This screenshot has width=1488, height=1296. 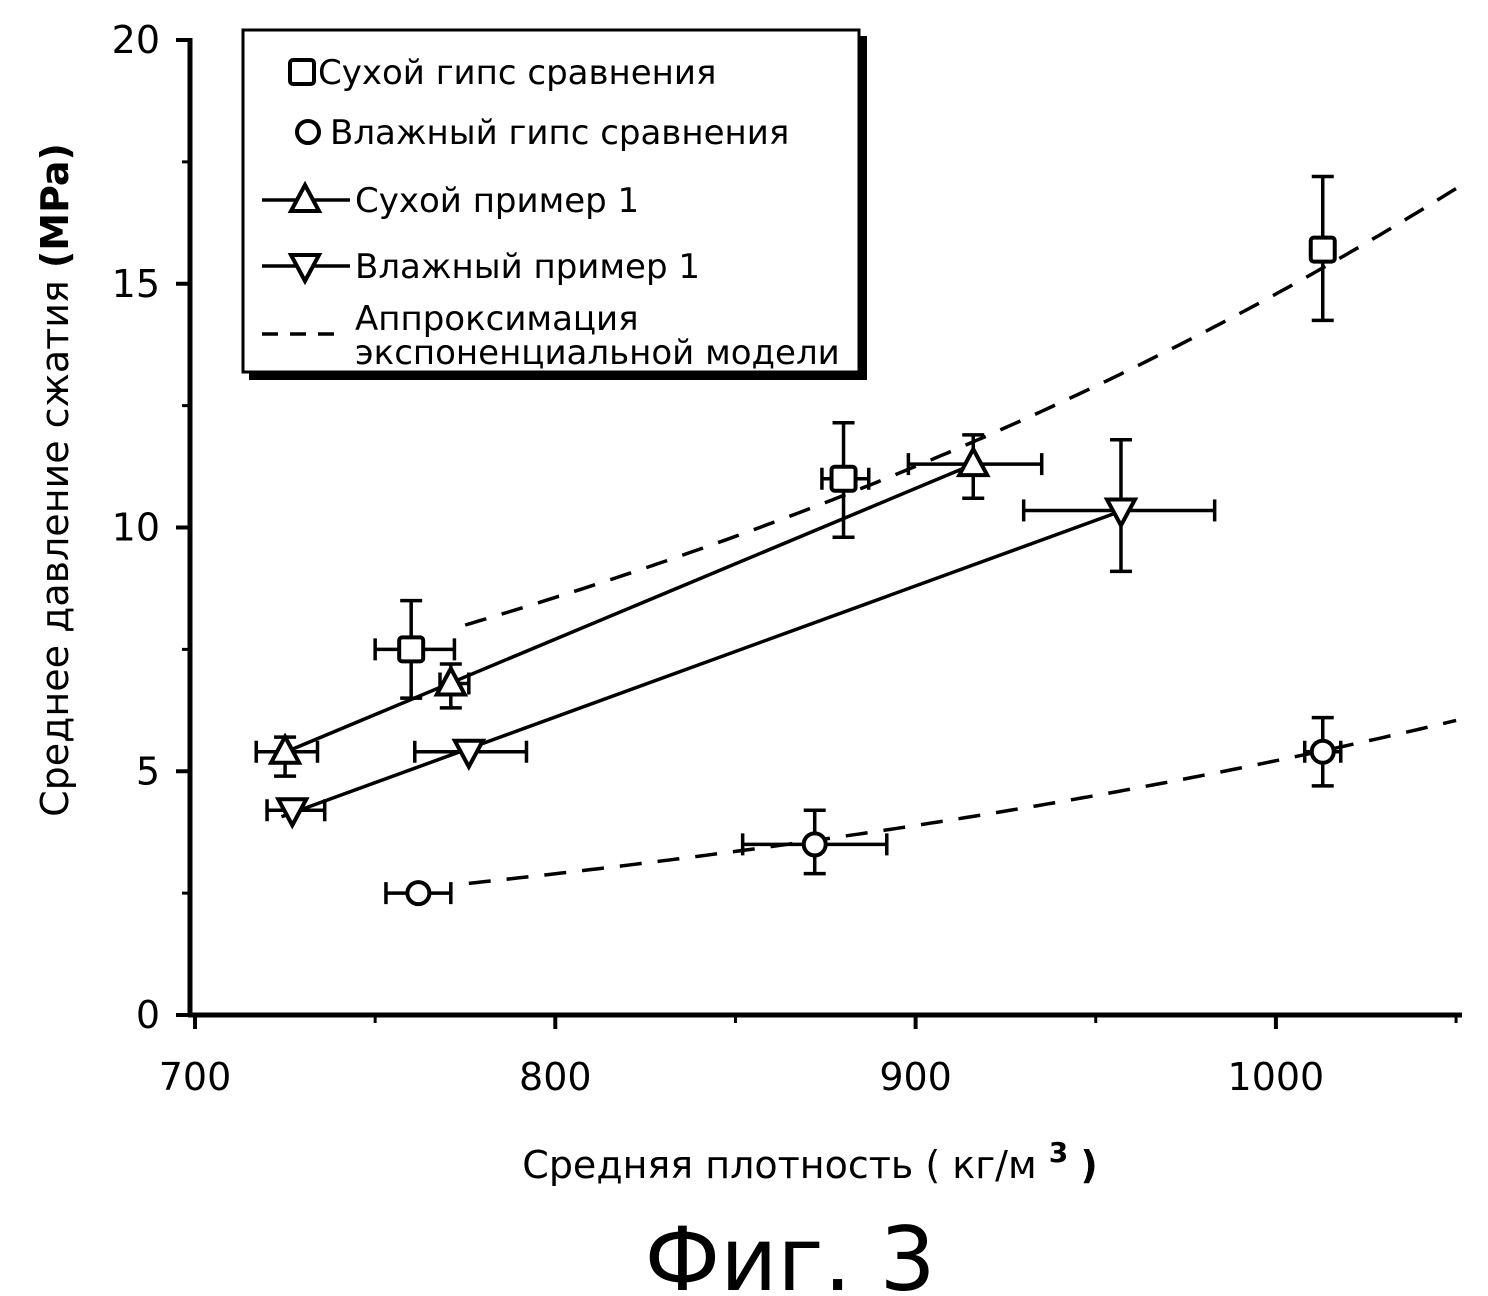 What do you see at coordinates (55, 548) in the screenshot?
I see `y-axis-label-text: Среднее давление сжатия` at bounding box center [55, 548].